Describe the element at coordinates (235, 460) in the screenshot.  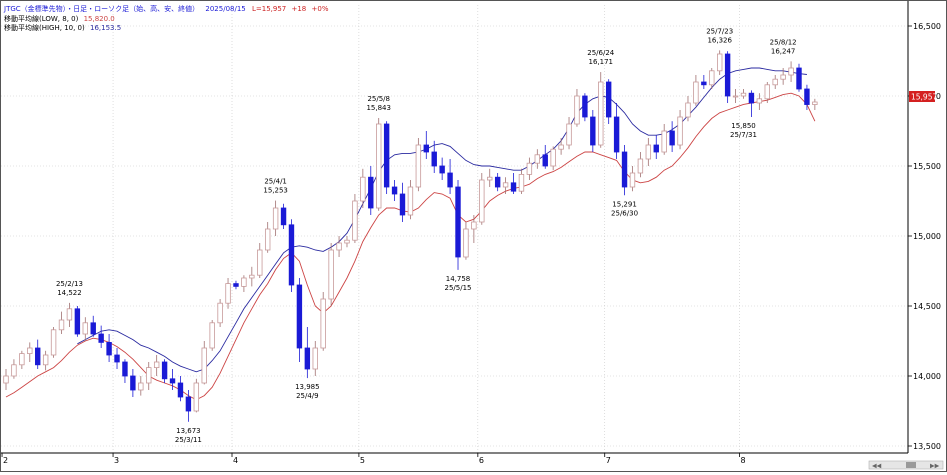
I see `x-tick-label: 4` at that location.